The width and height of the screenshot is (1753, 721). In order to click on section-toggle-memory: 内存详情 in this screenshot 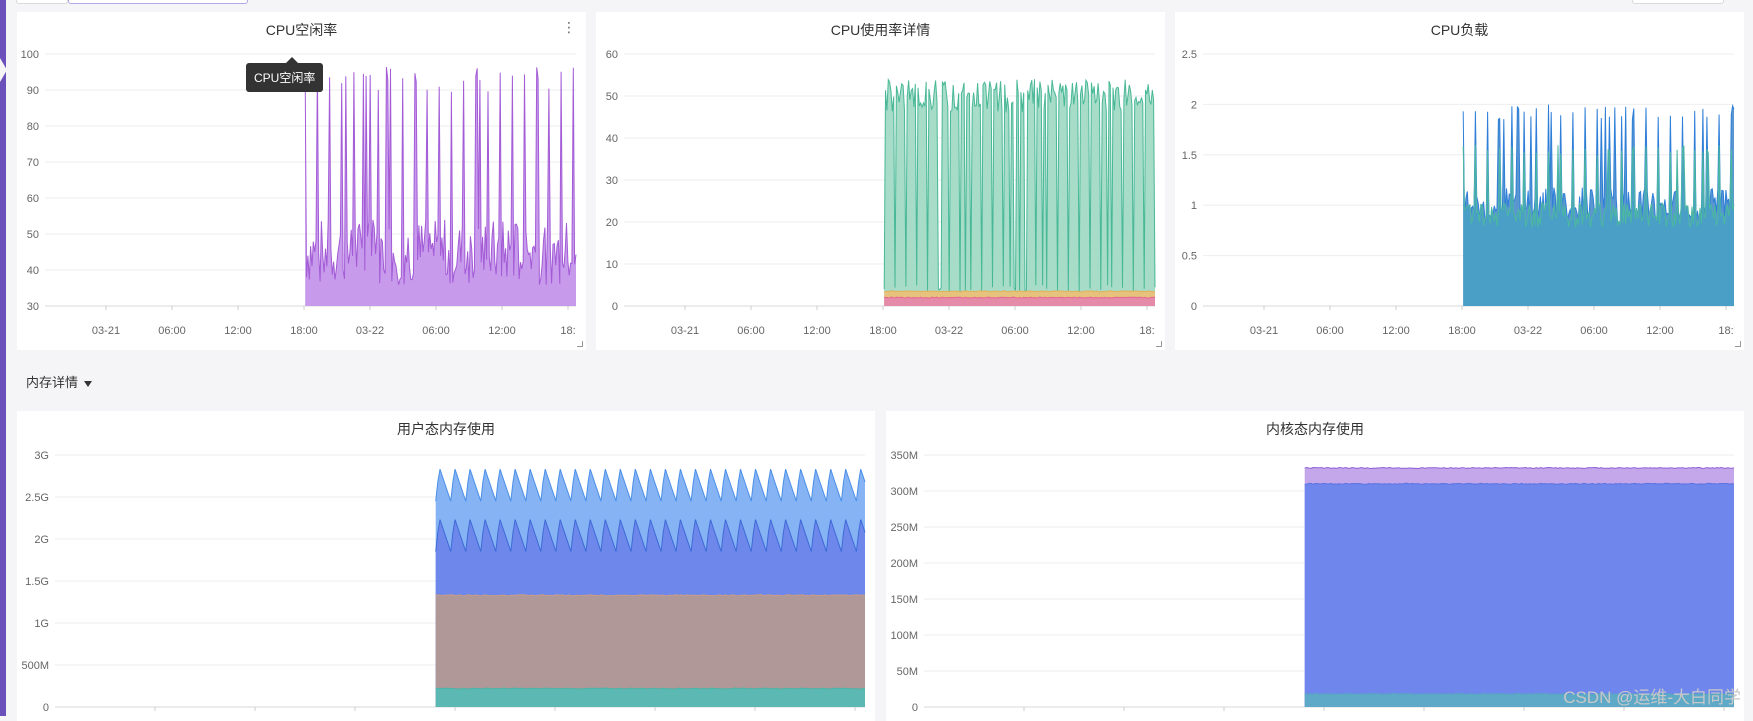, I will do `click(59, 381)`.